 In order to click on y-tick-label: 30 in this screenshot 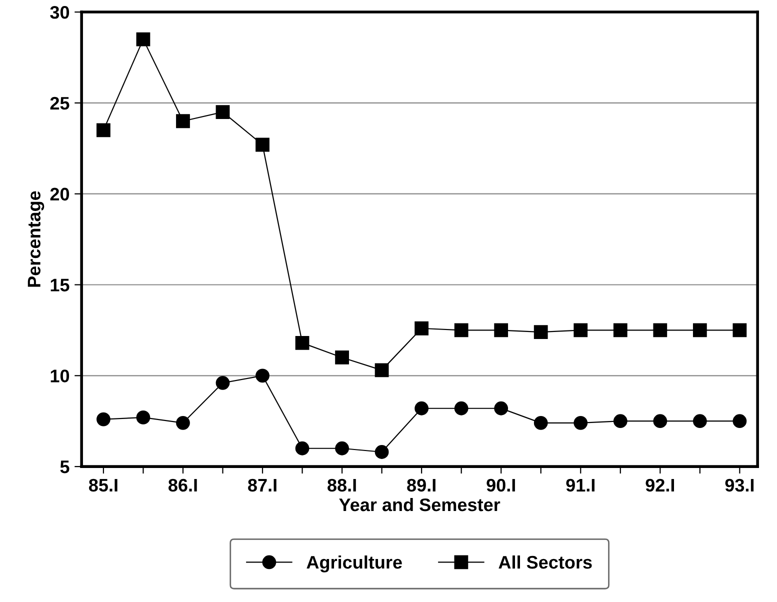, I will do `click(60, 12)`.